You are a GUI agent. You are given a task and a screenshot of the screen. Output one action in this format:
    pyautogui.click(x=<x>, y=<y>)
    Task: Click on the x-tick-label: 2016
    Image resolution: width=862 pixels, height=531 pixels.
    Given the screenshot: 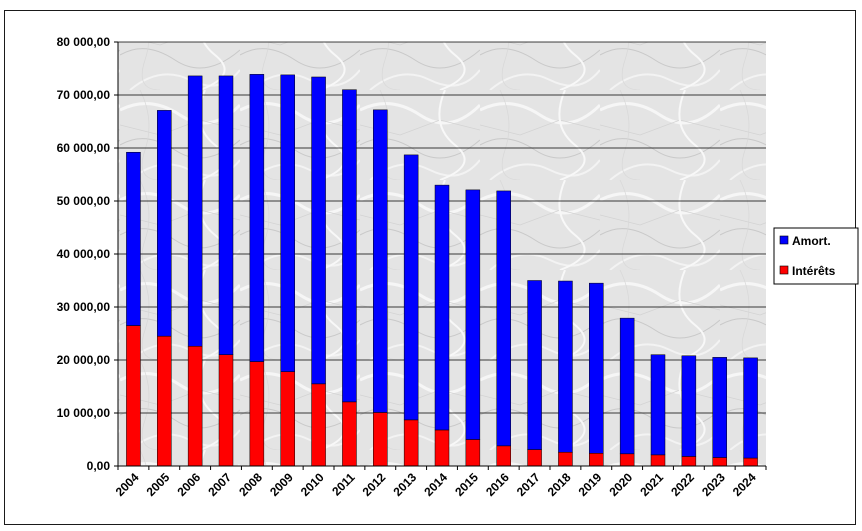 What is the action you would take?
    pyautogui.click(x=497, y=484)
    